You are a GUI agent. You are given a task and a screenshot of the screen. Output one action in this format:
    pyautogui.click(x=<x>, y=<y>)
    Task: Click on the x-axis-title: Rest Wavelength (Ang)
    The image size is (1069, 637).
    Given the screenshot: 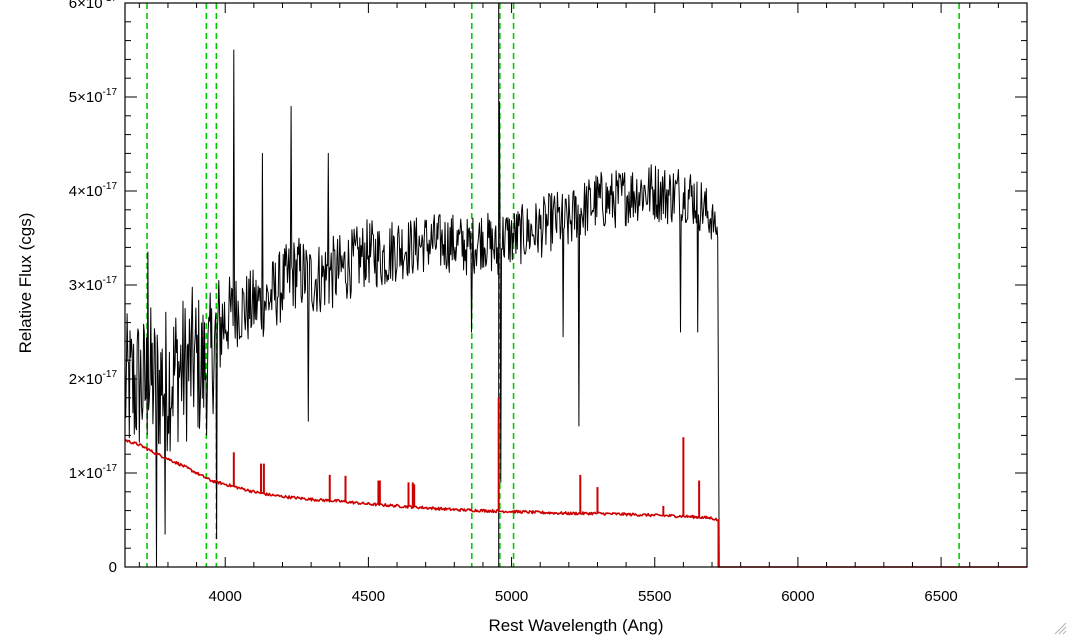 What is the action you would take?
    pyautogui.click(x=575, y=625)
    